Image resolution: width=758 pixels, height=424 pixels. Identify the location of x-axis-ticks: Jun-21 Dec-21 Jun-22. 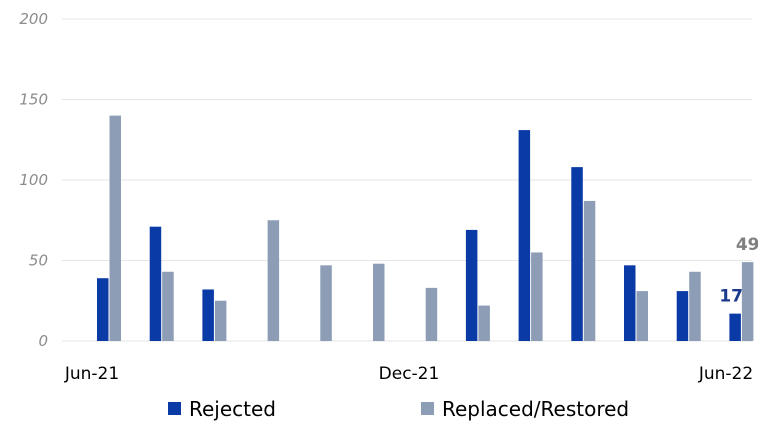
(408, 374).